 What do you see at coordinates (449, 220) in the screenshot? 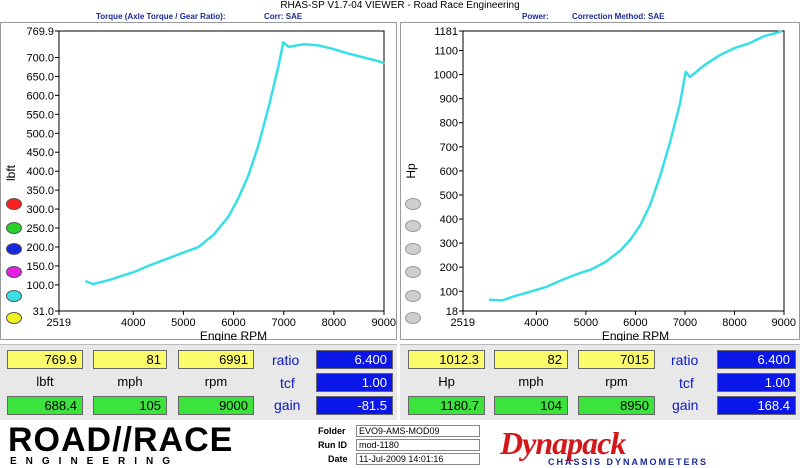
I see `y-tick-label: 400` at bounding box center [449, 220].